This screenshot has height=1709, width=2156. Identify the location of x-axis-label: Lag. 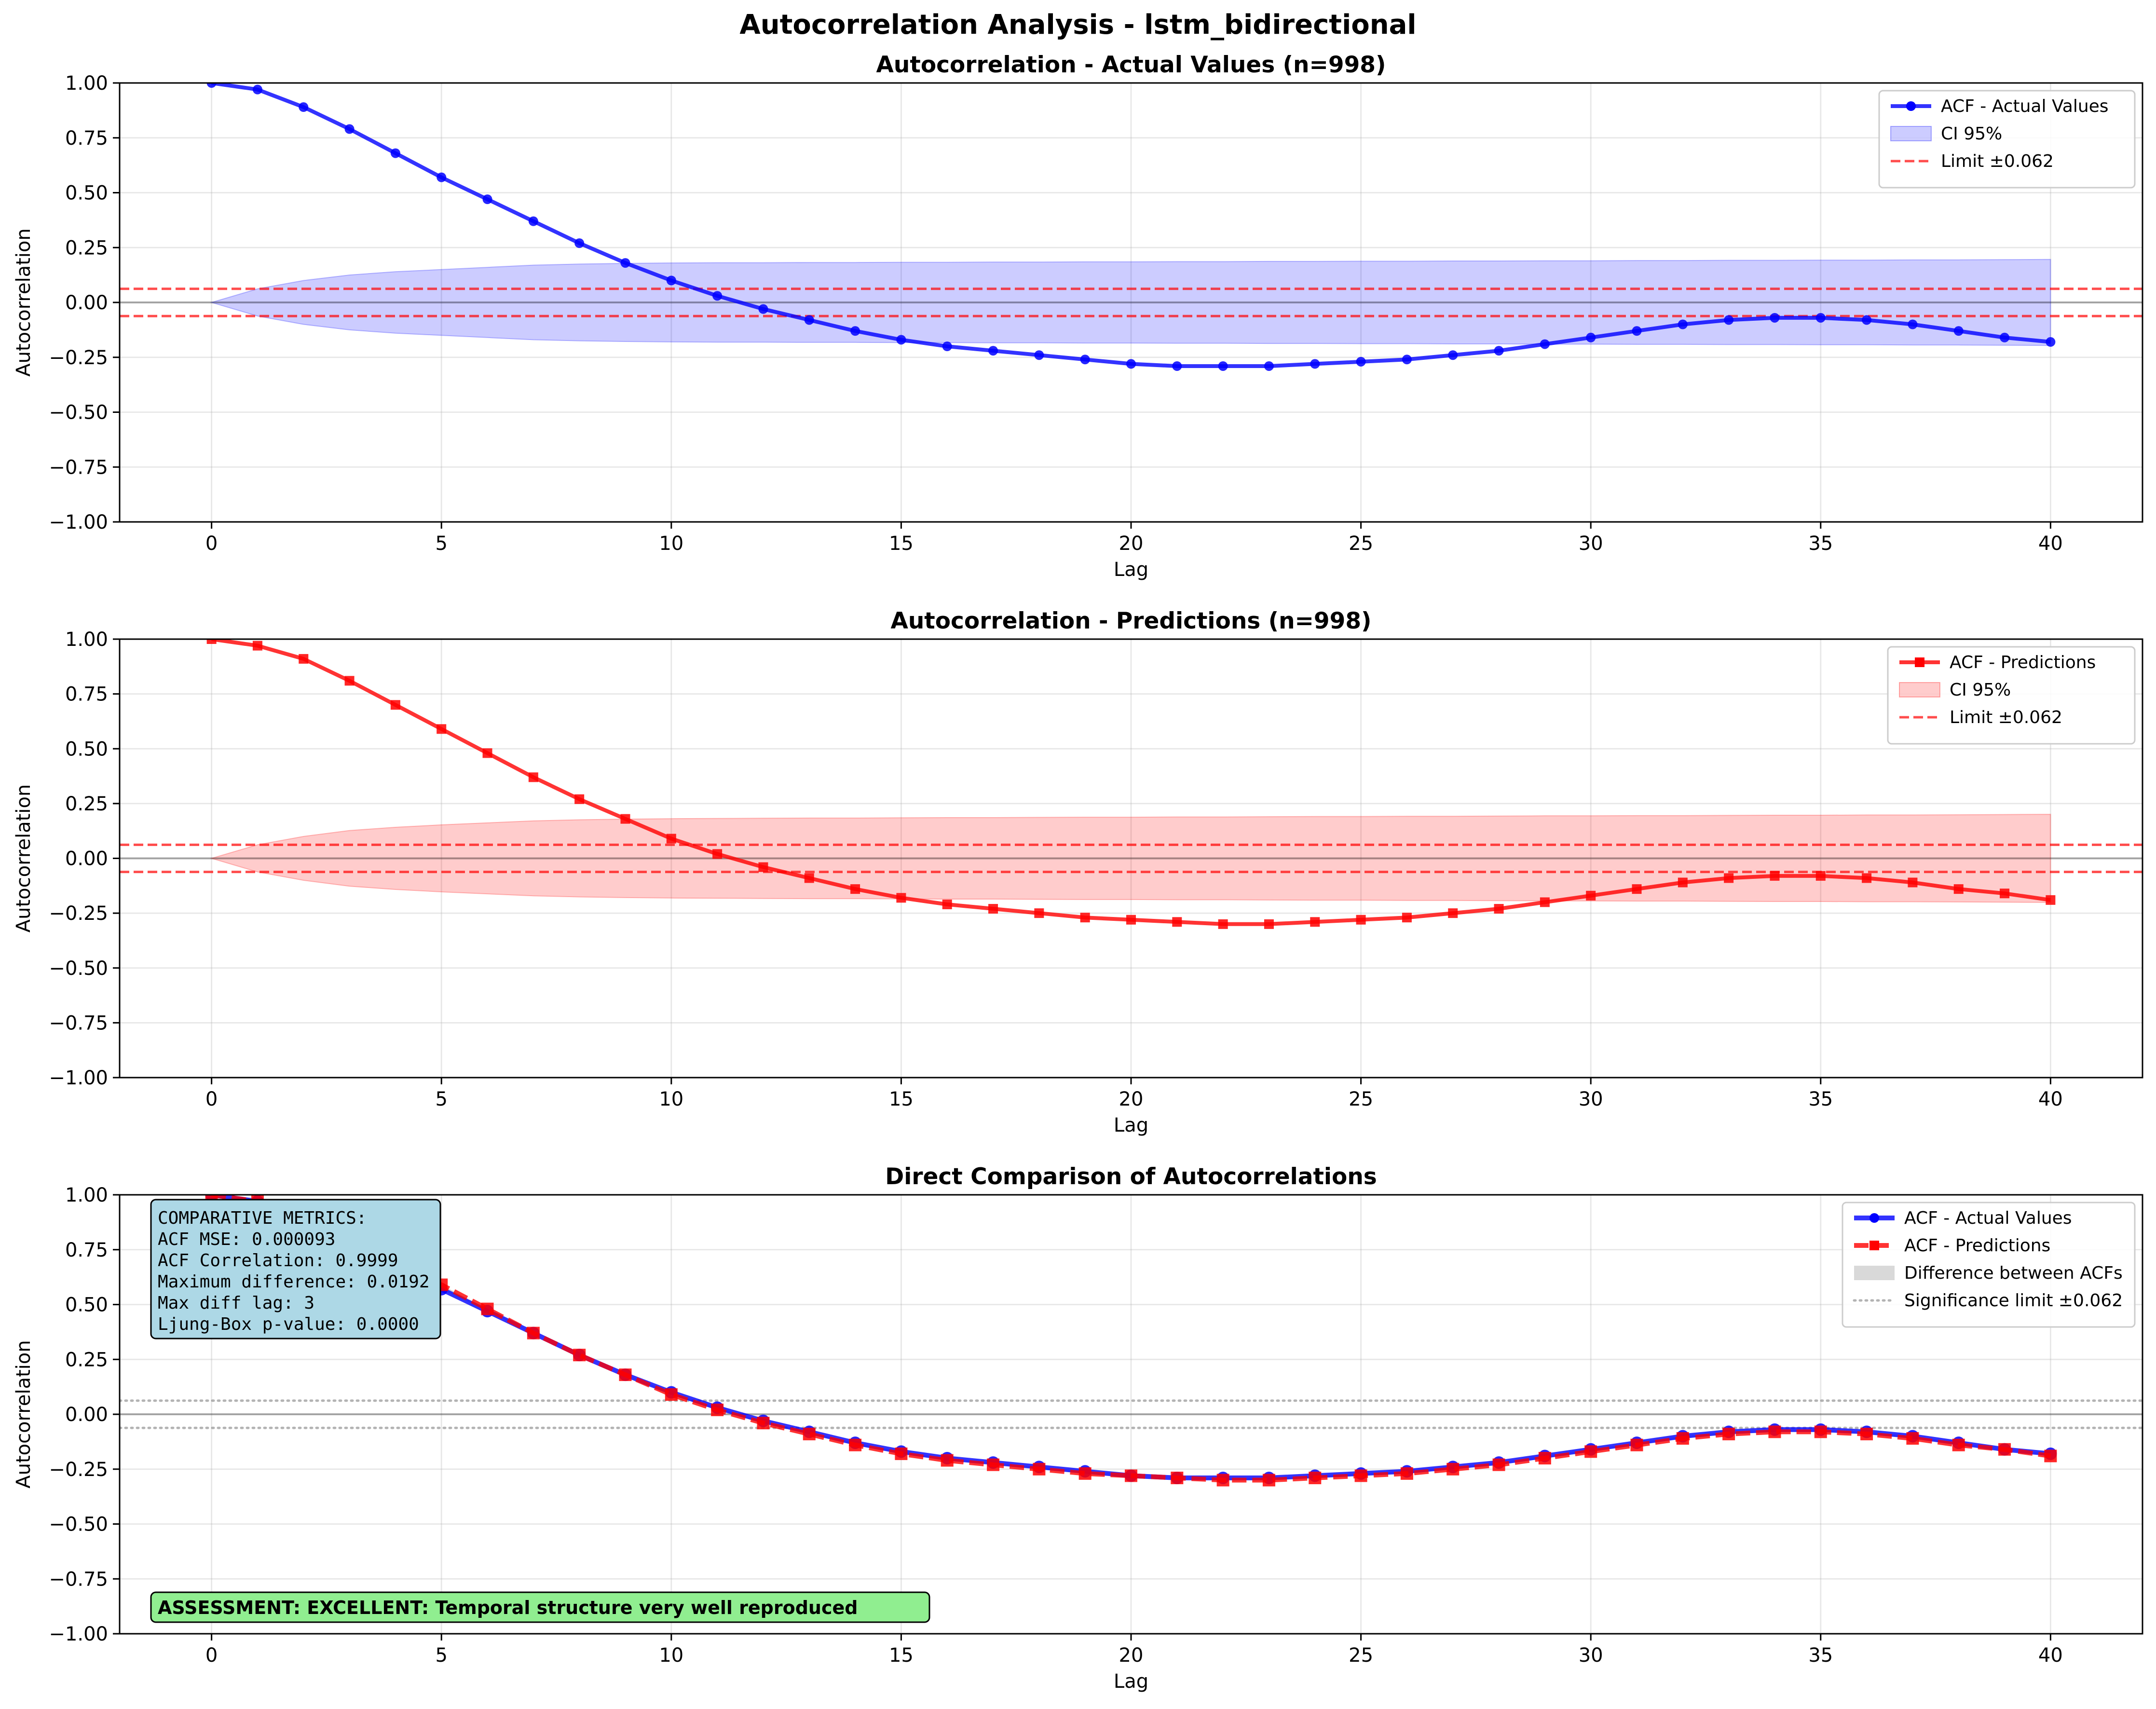
(1131, 570).